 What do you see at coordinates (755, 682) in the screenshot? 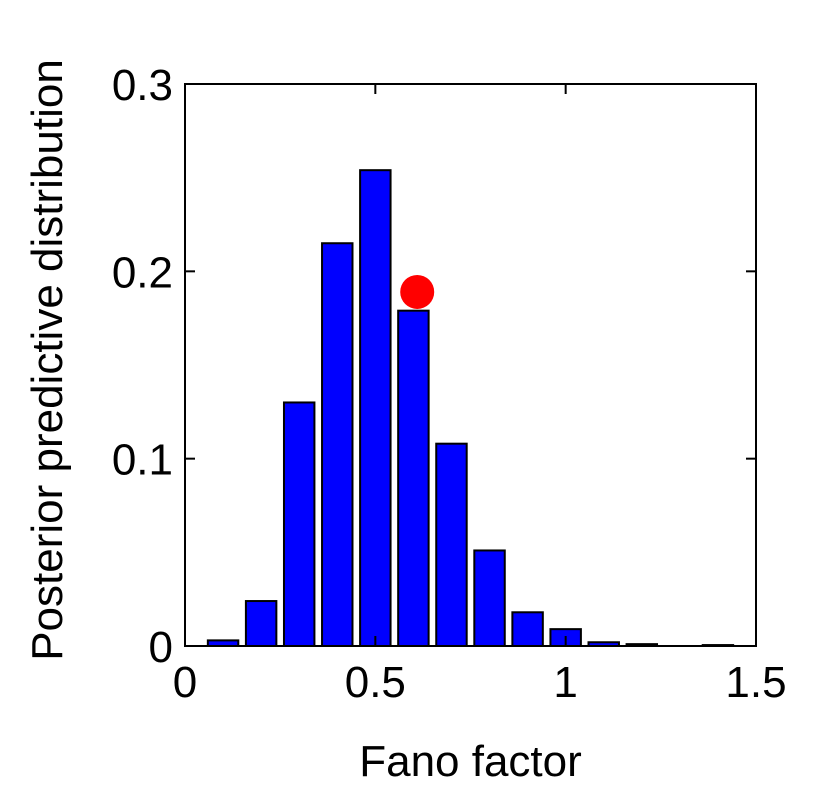
I see `x-tick-label: 1.5` at bounding box center [755, 682].